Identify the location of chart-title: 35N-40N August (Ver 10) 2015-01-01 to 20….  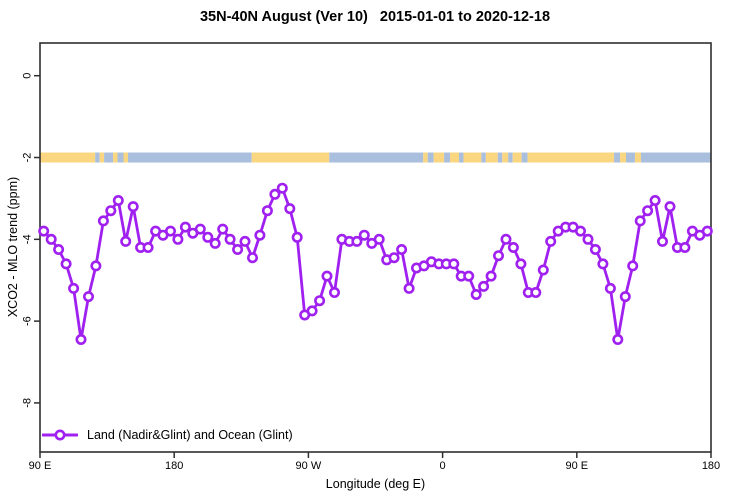
(375, 17).